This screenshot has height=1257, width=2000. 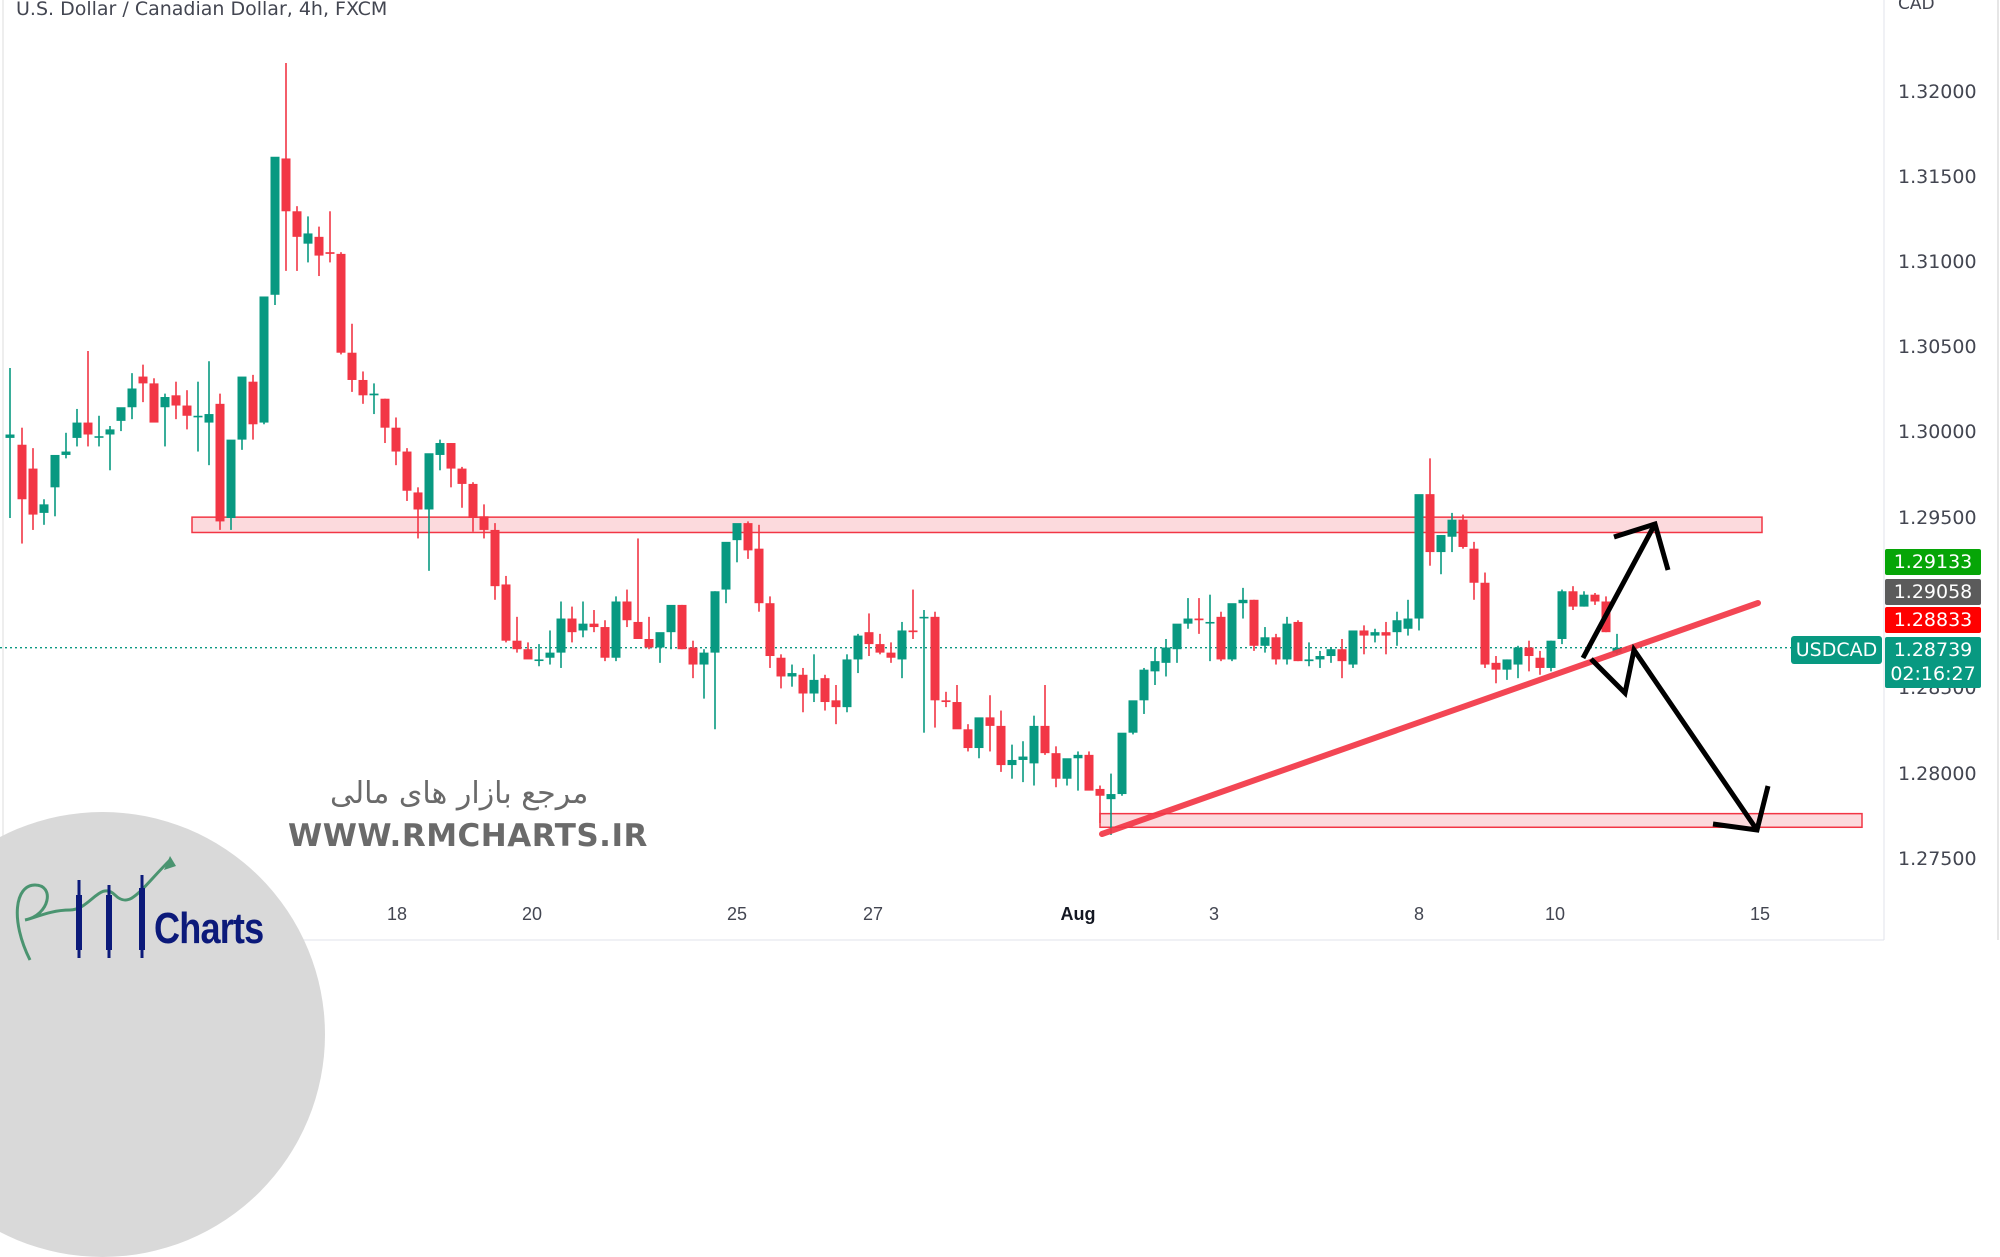 I want to click on time-axis-label: 10, so click(x=1555, y=914).